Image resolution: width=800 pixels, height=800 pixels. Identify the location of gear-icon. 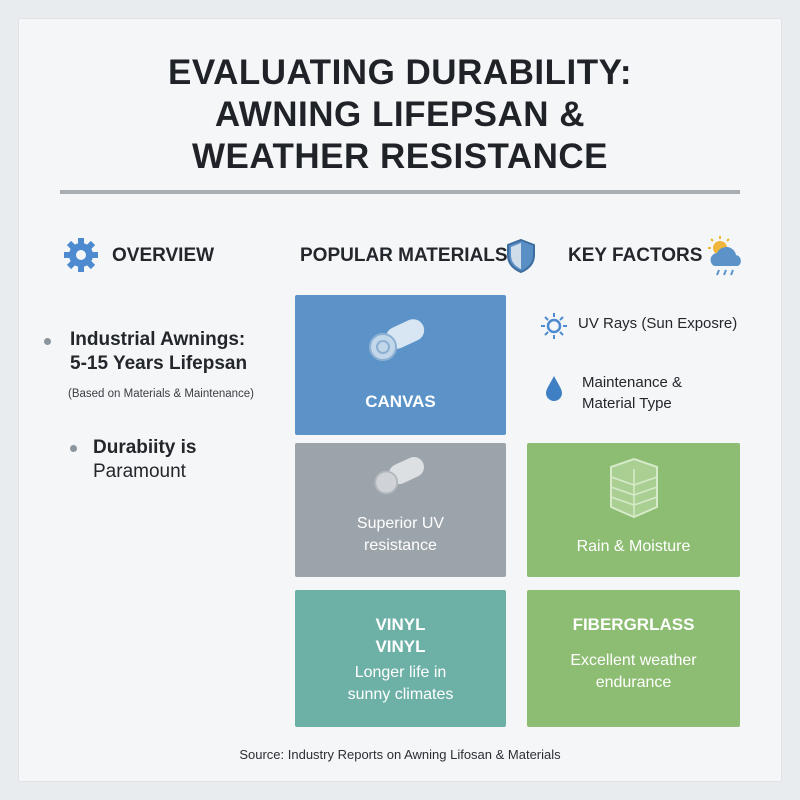
(81, 255).